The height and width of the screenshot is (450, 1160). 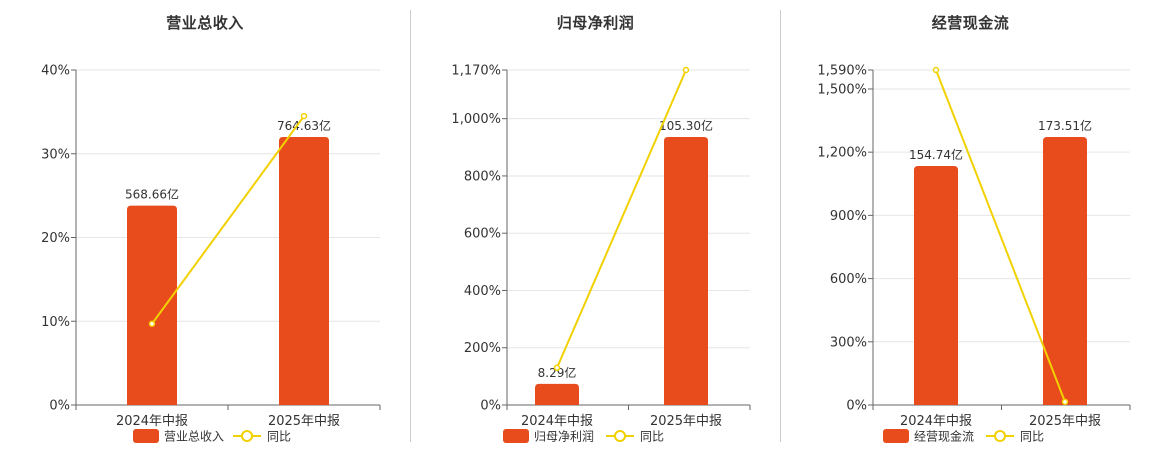 What do you see at coordinates (55, 322) in the screenshot?
I see `y-tick-label: 10%` at bounding box center [55, 322].